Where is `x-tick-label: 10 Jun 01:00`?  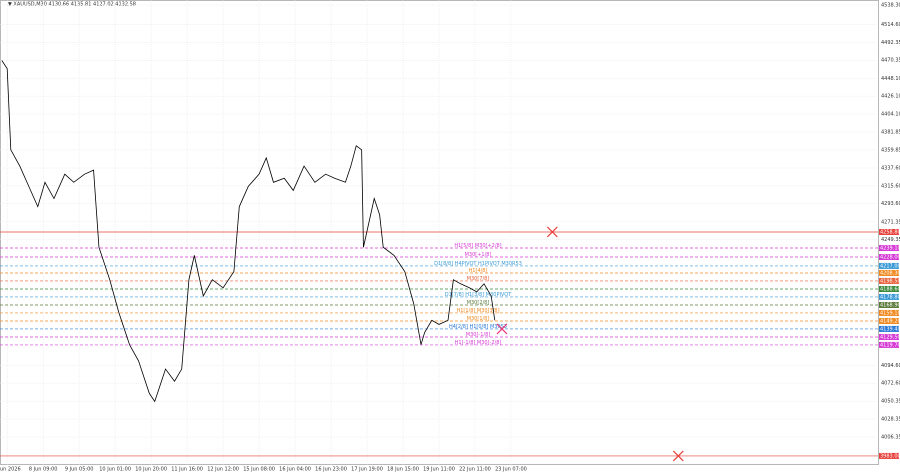 x-tick-label: 10 Jun 01:00 is located at coordinates (115, 470).